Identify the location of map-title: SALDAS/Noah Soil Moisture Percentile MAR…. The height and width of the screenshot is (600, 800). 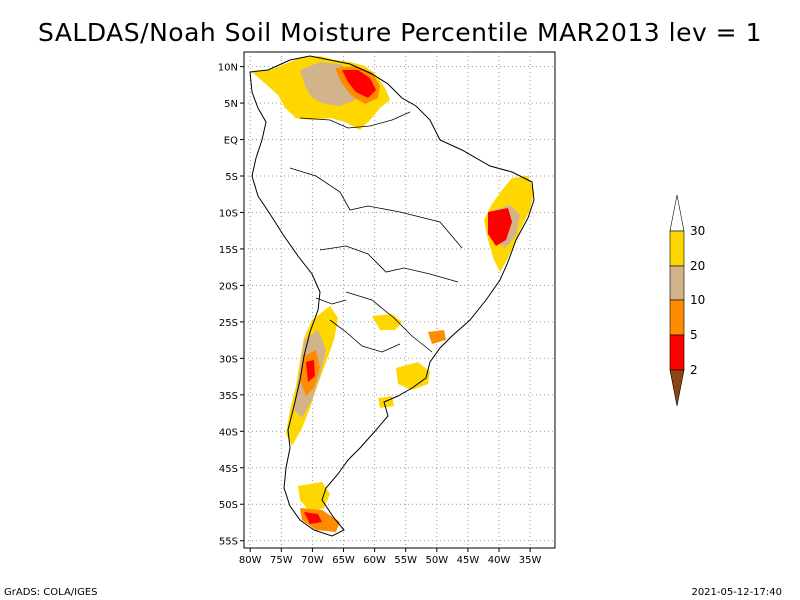
(400, 32).